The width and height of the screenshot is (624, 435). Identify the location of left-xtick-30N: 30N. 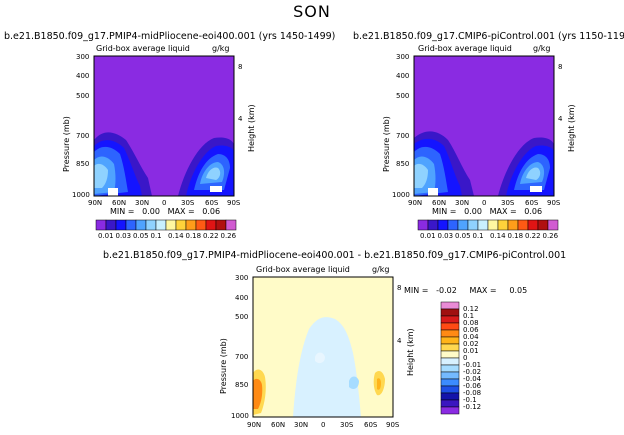
(142, 203).